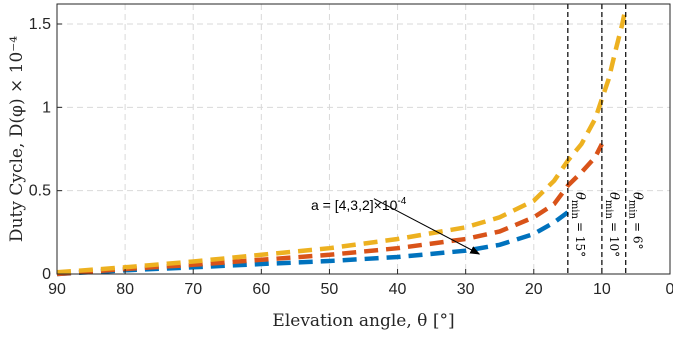 This screenshot has height=337, width=673. Describe the element at coordinates (427, 226) in the screenshot. I see `annotation-arrow` at that location.